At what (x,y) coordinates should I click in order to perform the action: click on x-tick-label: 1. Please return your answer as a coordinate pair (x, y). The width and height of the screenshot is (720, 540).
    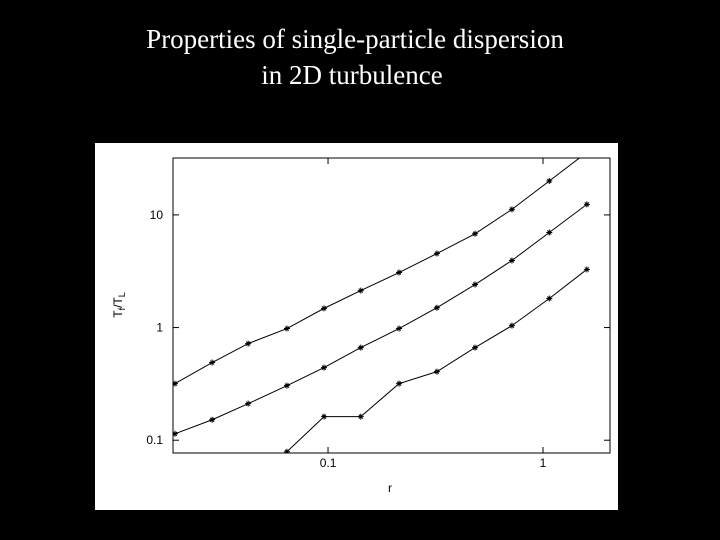
    Looking at the image, I should click on (543, 463).